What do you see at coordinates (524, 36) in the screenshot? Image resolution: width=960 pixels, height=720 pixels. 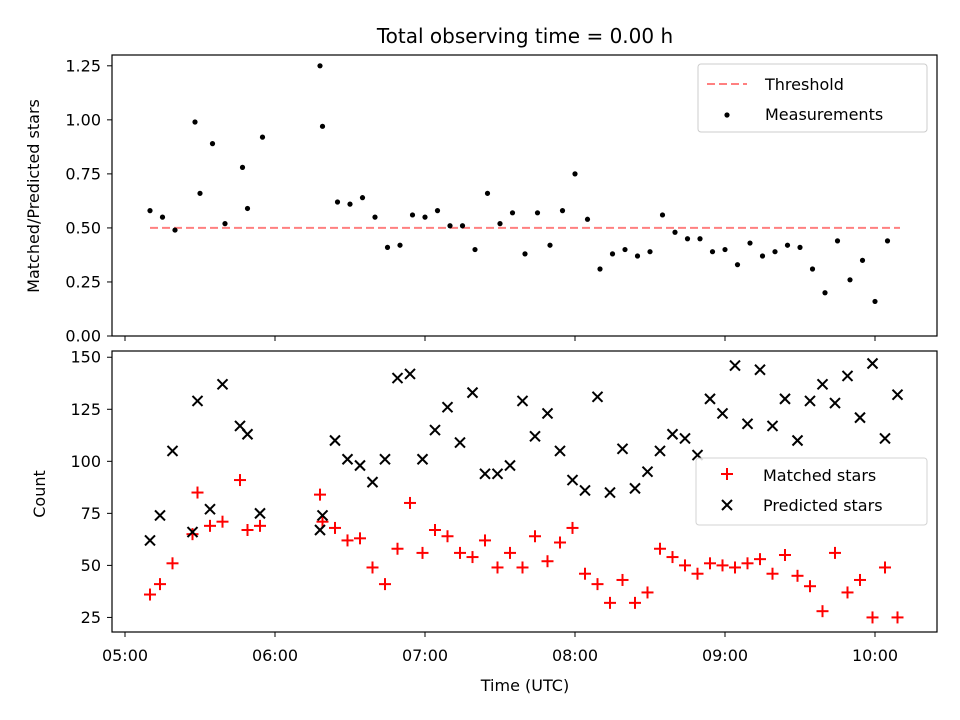 I see `chart-title: Total observing time = 0.00 h` at bounding box center [524, 36].